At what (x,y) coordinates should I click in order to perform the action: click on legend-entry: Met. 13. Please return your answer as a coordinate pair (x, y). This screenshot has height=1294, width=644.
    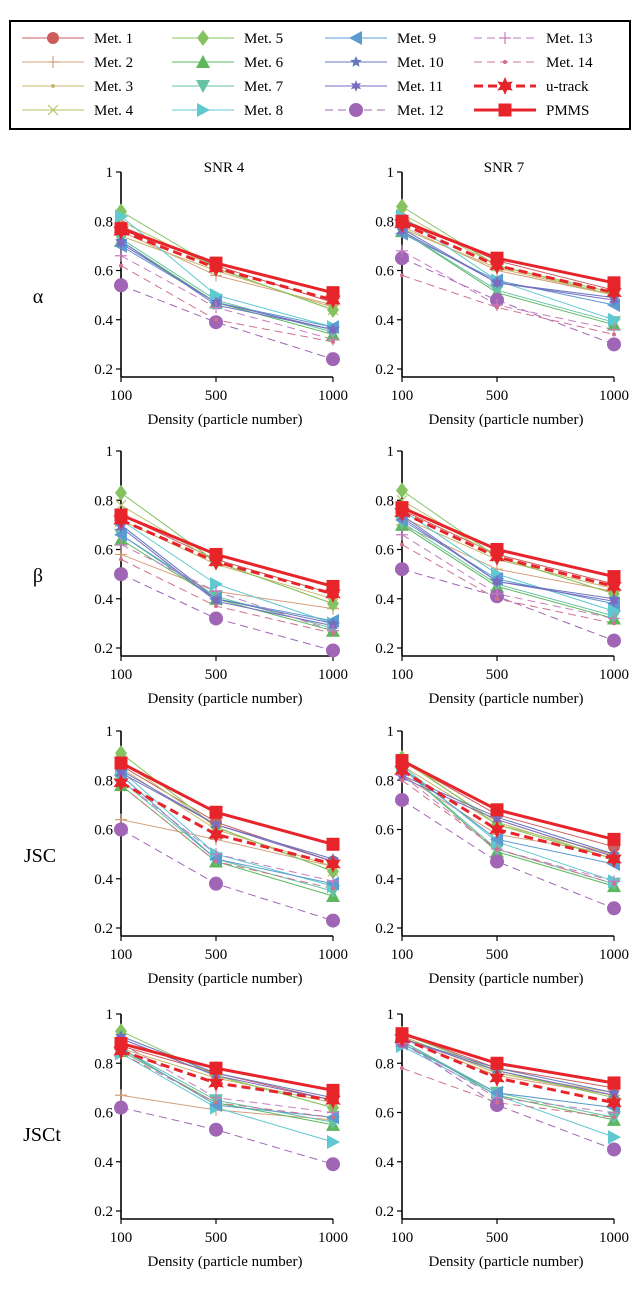
    Looking at the image, I should click on (533, 39).